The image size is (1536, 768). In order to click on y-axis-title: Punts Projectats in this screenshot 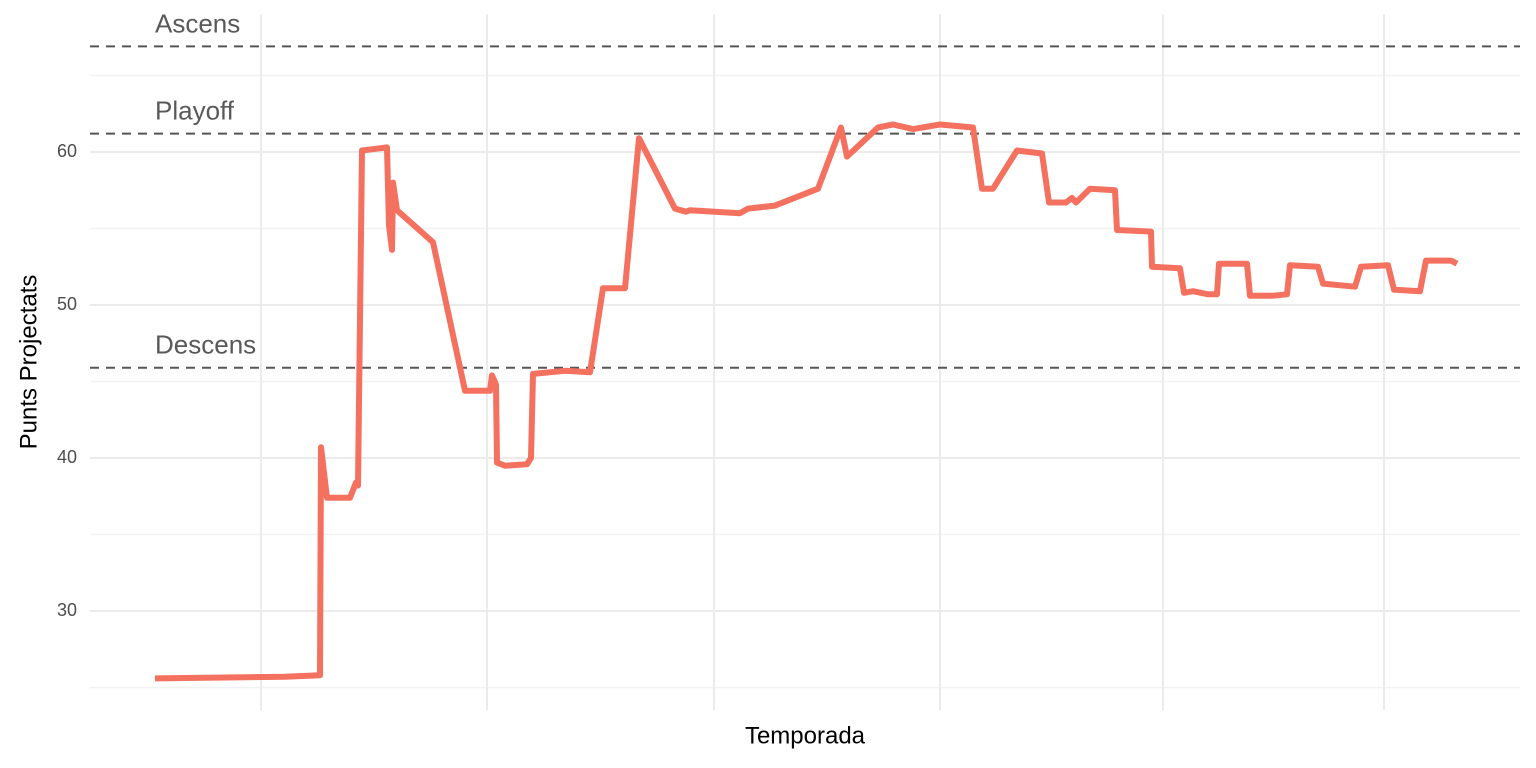, I will do `click(28, 362)`.